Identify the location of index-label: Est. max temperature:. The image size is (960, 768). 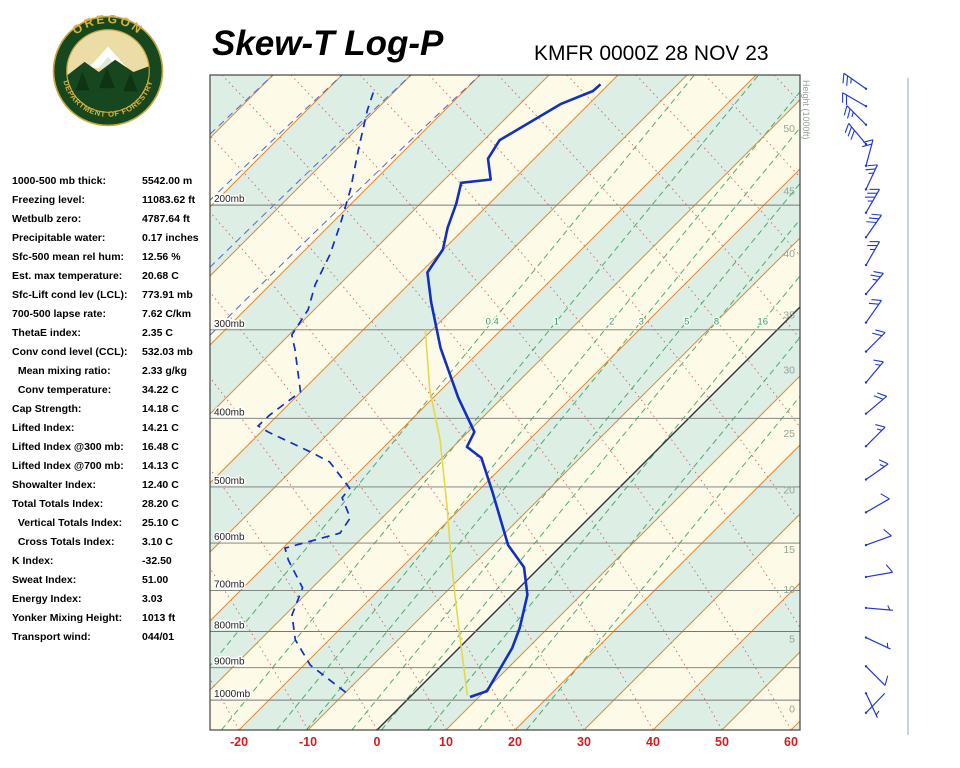
(67, 276).